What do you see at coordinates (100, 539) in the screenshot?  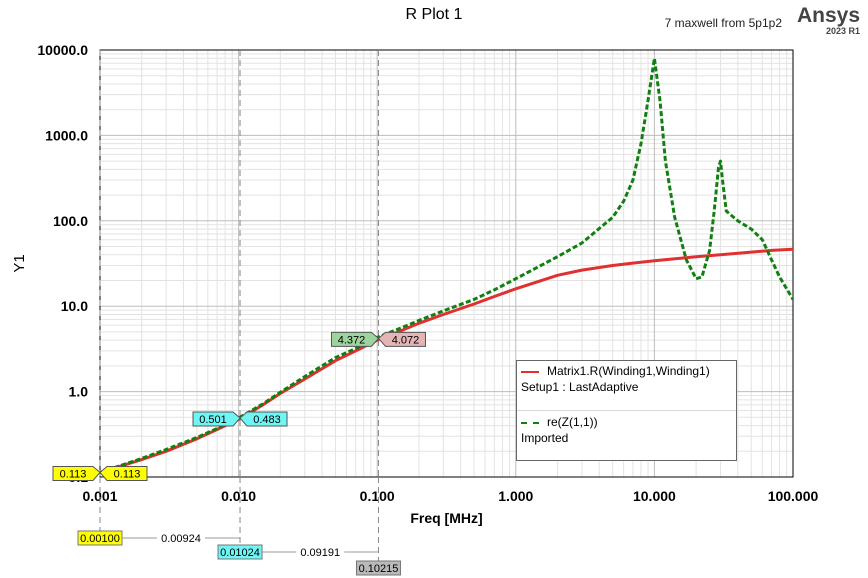 I see `marker-x-value-1: 0.00100` at bounding box center [100, 539].